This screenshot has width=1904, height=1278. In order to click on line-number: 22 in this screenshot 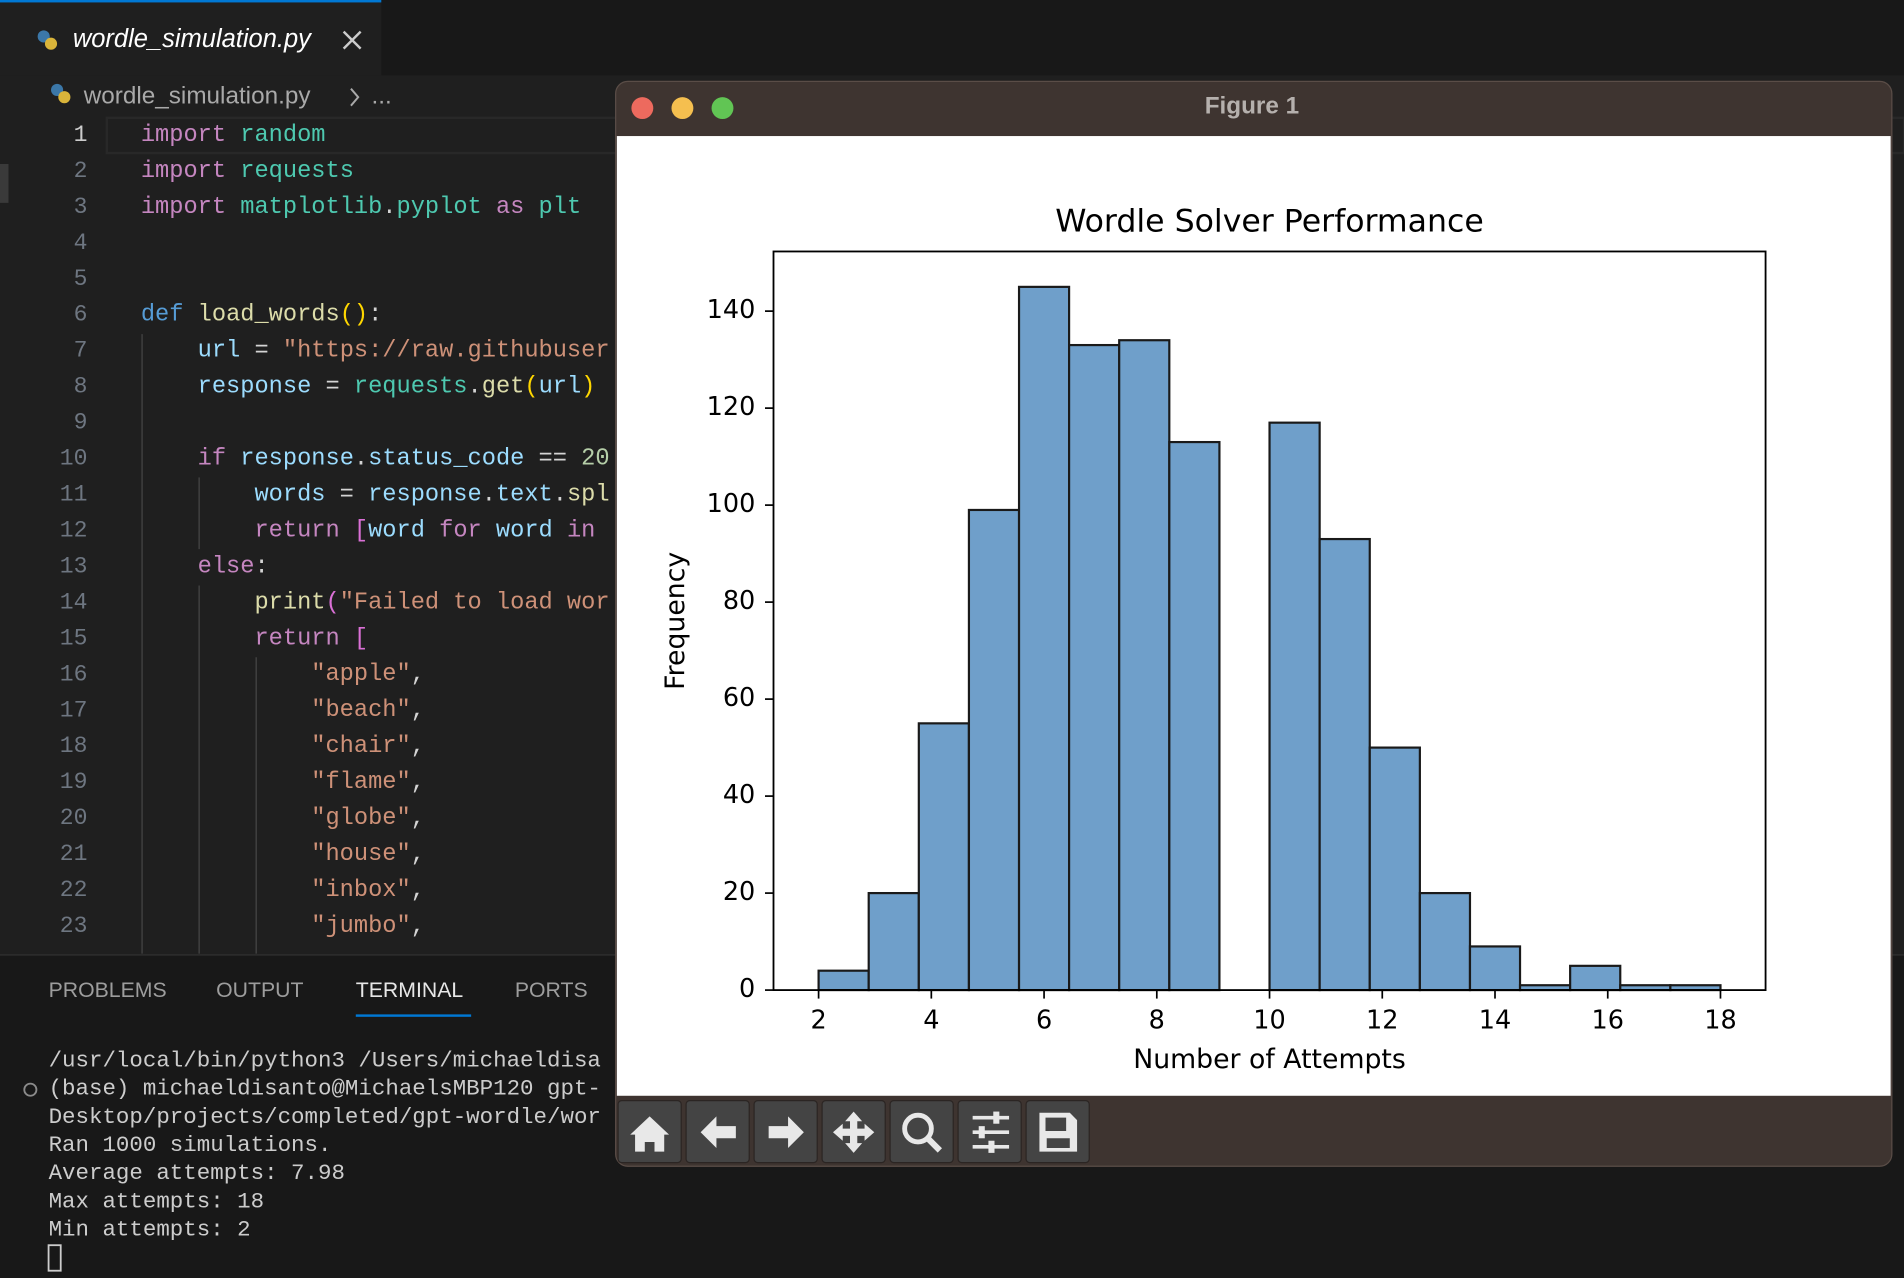, I will do `click(74, 890)`.